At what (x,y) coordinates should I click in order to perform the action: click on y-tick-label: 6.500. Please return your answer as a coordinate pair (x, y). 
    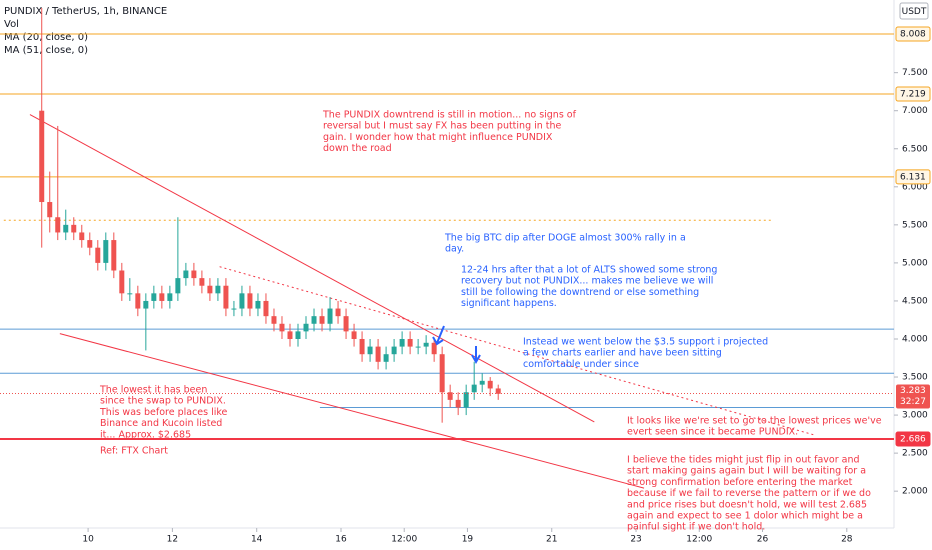
    Looking at the image, I should click on (915, 149).